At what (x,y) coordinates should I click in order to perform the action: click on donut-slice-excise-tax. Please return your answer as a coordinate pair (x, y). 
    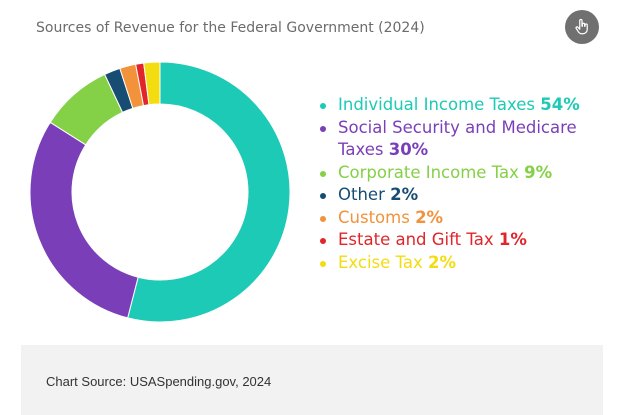
    Looking at the image, I should click on (152, 83).